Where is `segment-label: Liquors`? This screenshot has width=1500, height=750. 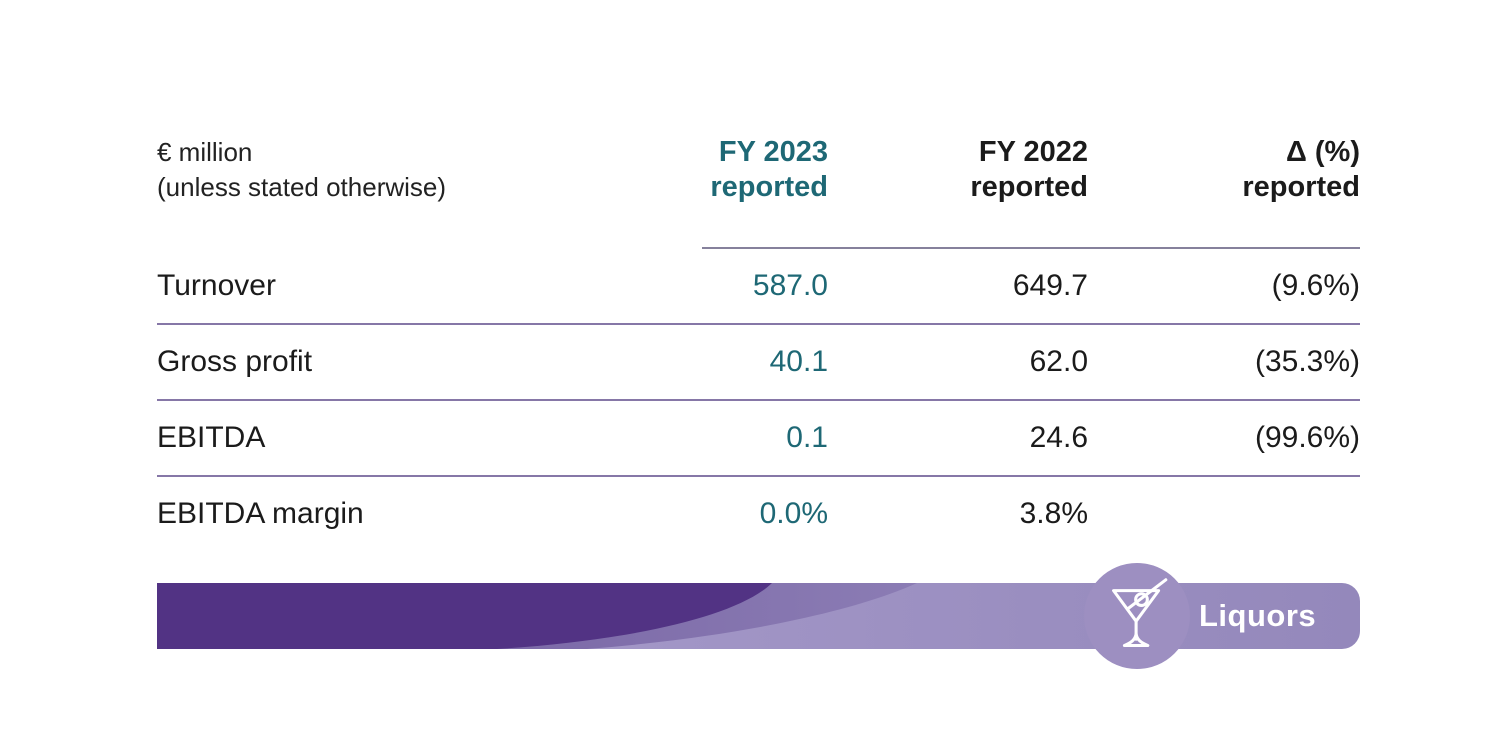
segment-label: Liquors is located at coordinates (1258, 615).